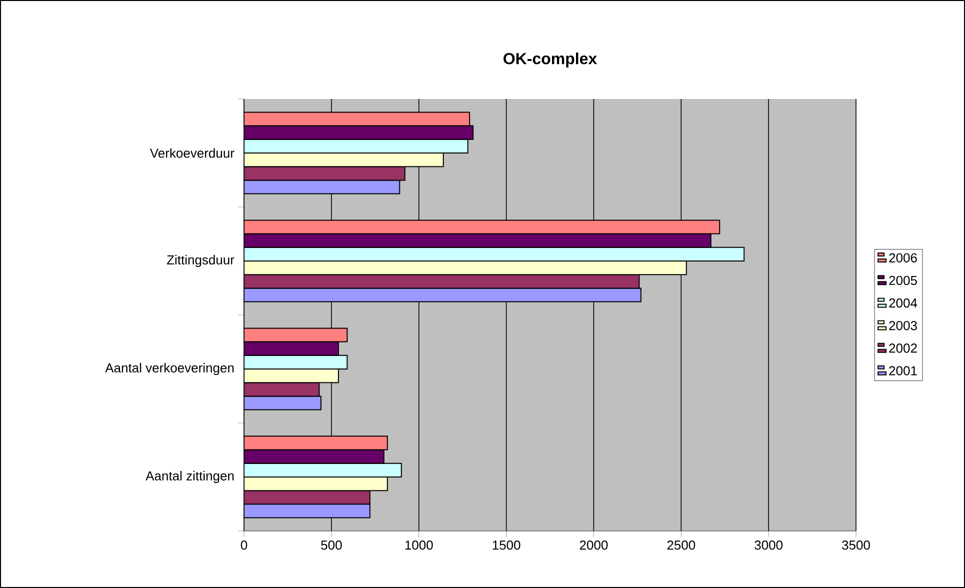 The width and height of the screenshot is (965, 588). I want to click on chart-title: OK-complex, so click(551, 60).